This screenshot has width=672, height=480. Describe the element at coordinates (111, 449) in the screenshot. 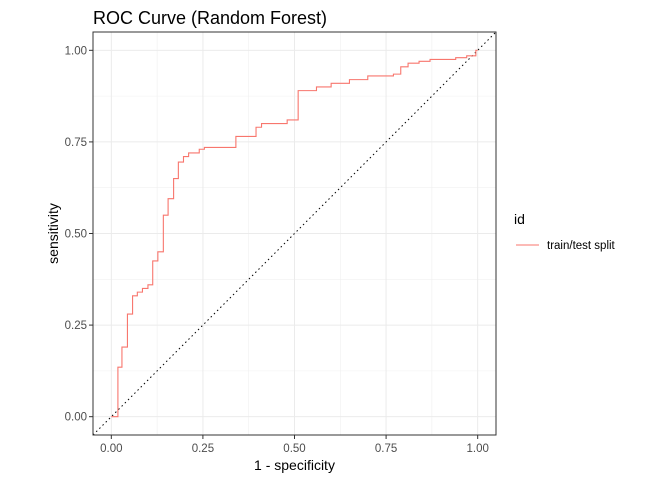

I see `x-tick-label: 0.00` at that location.